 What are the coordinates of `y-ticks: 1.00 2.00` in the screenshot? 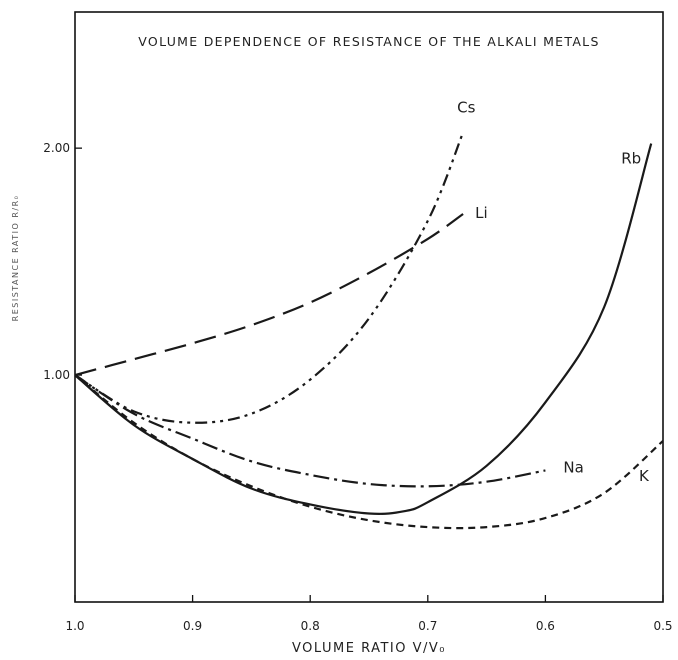 It's located at (62, 261).